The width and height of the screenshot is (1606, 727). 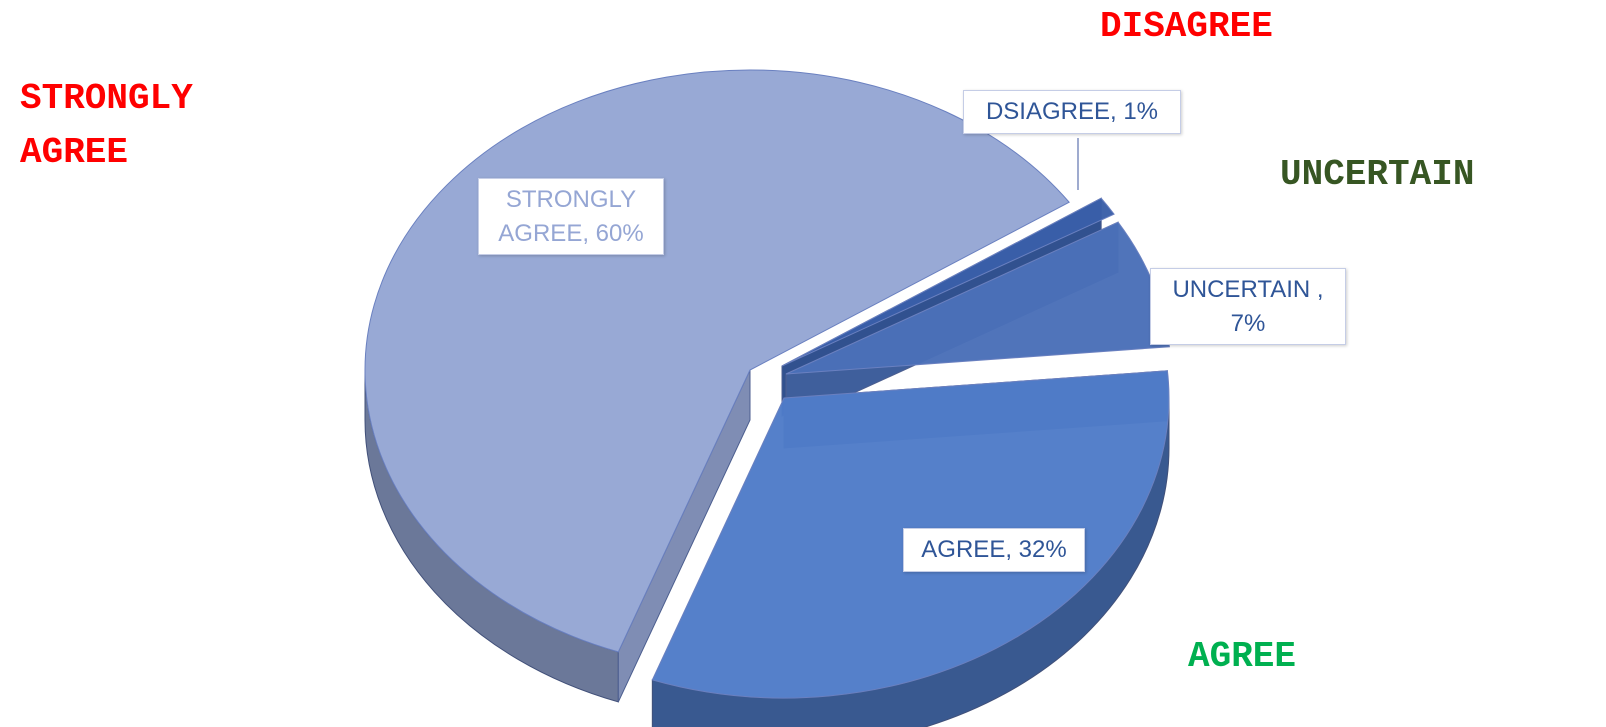 What do you see at coordinates (1186, 26) in the screenshot?
I see `annotation: DISAGREE` at bounding box center [1186, 26].